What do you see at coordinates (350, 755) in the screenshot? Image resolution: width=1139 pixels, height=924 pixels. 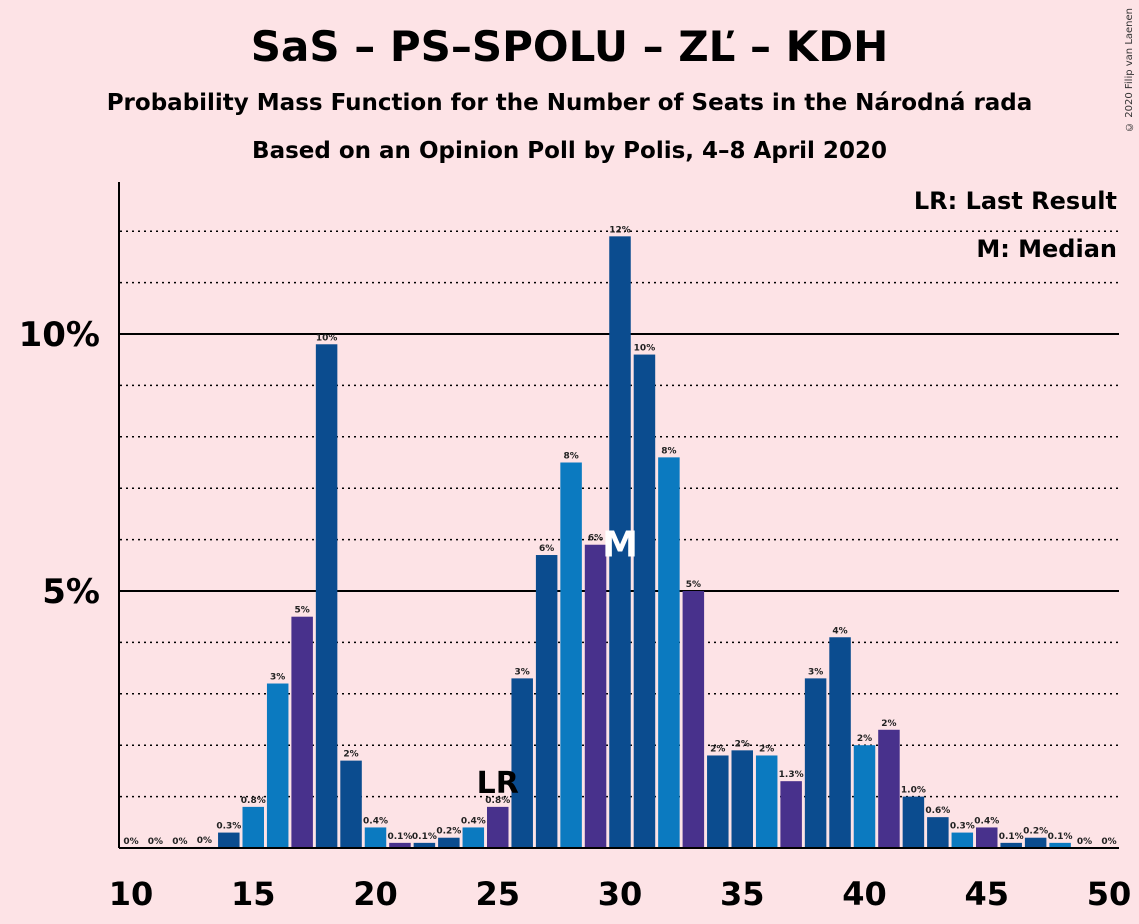 I see `bar-label-seat-19: 2%` at bounding box center [350, 755].